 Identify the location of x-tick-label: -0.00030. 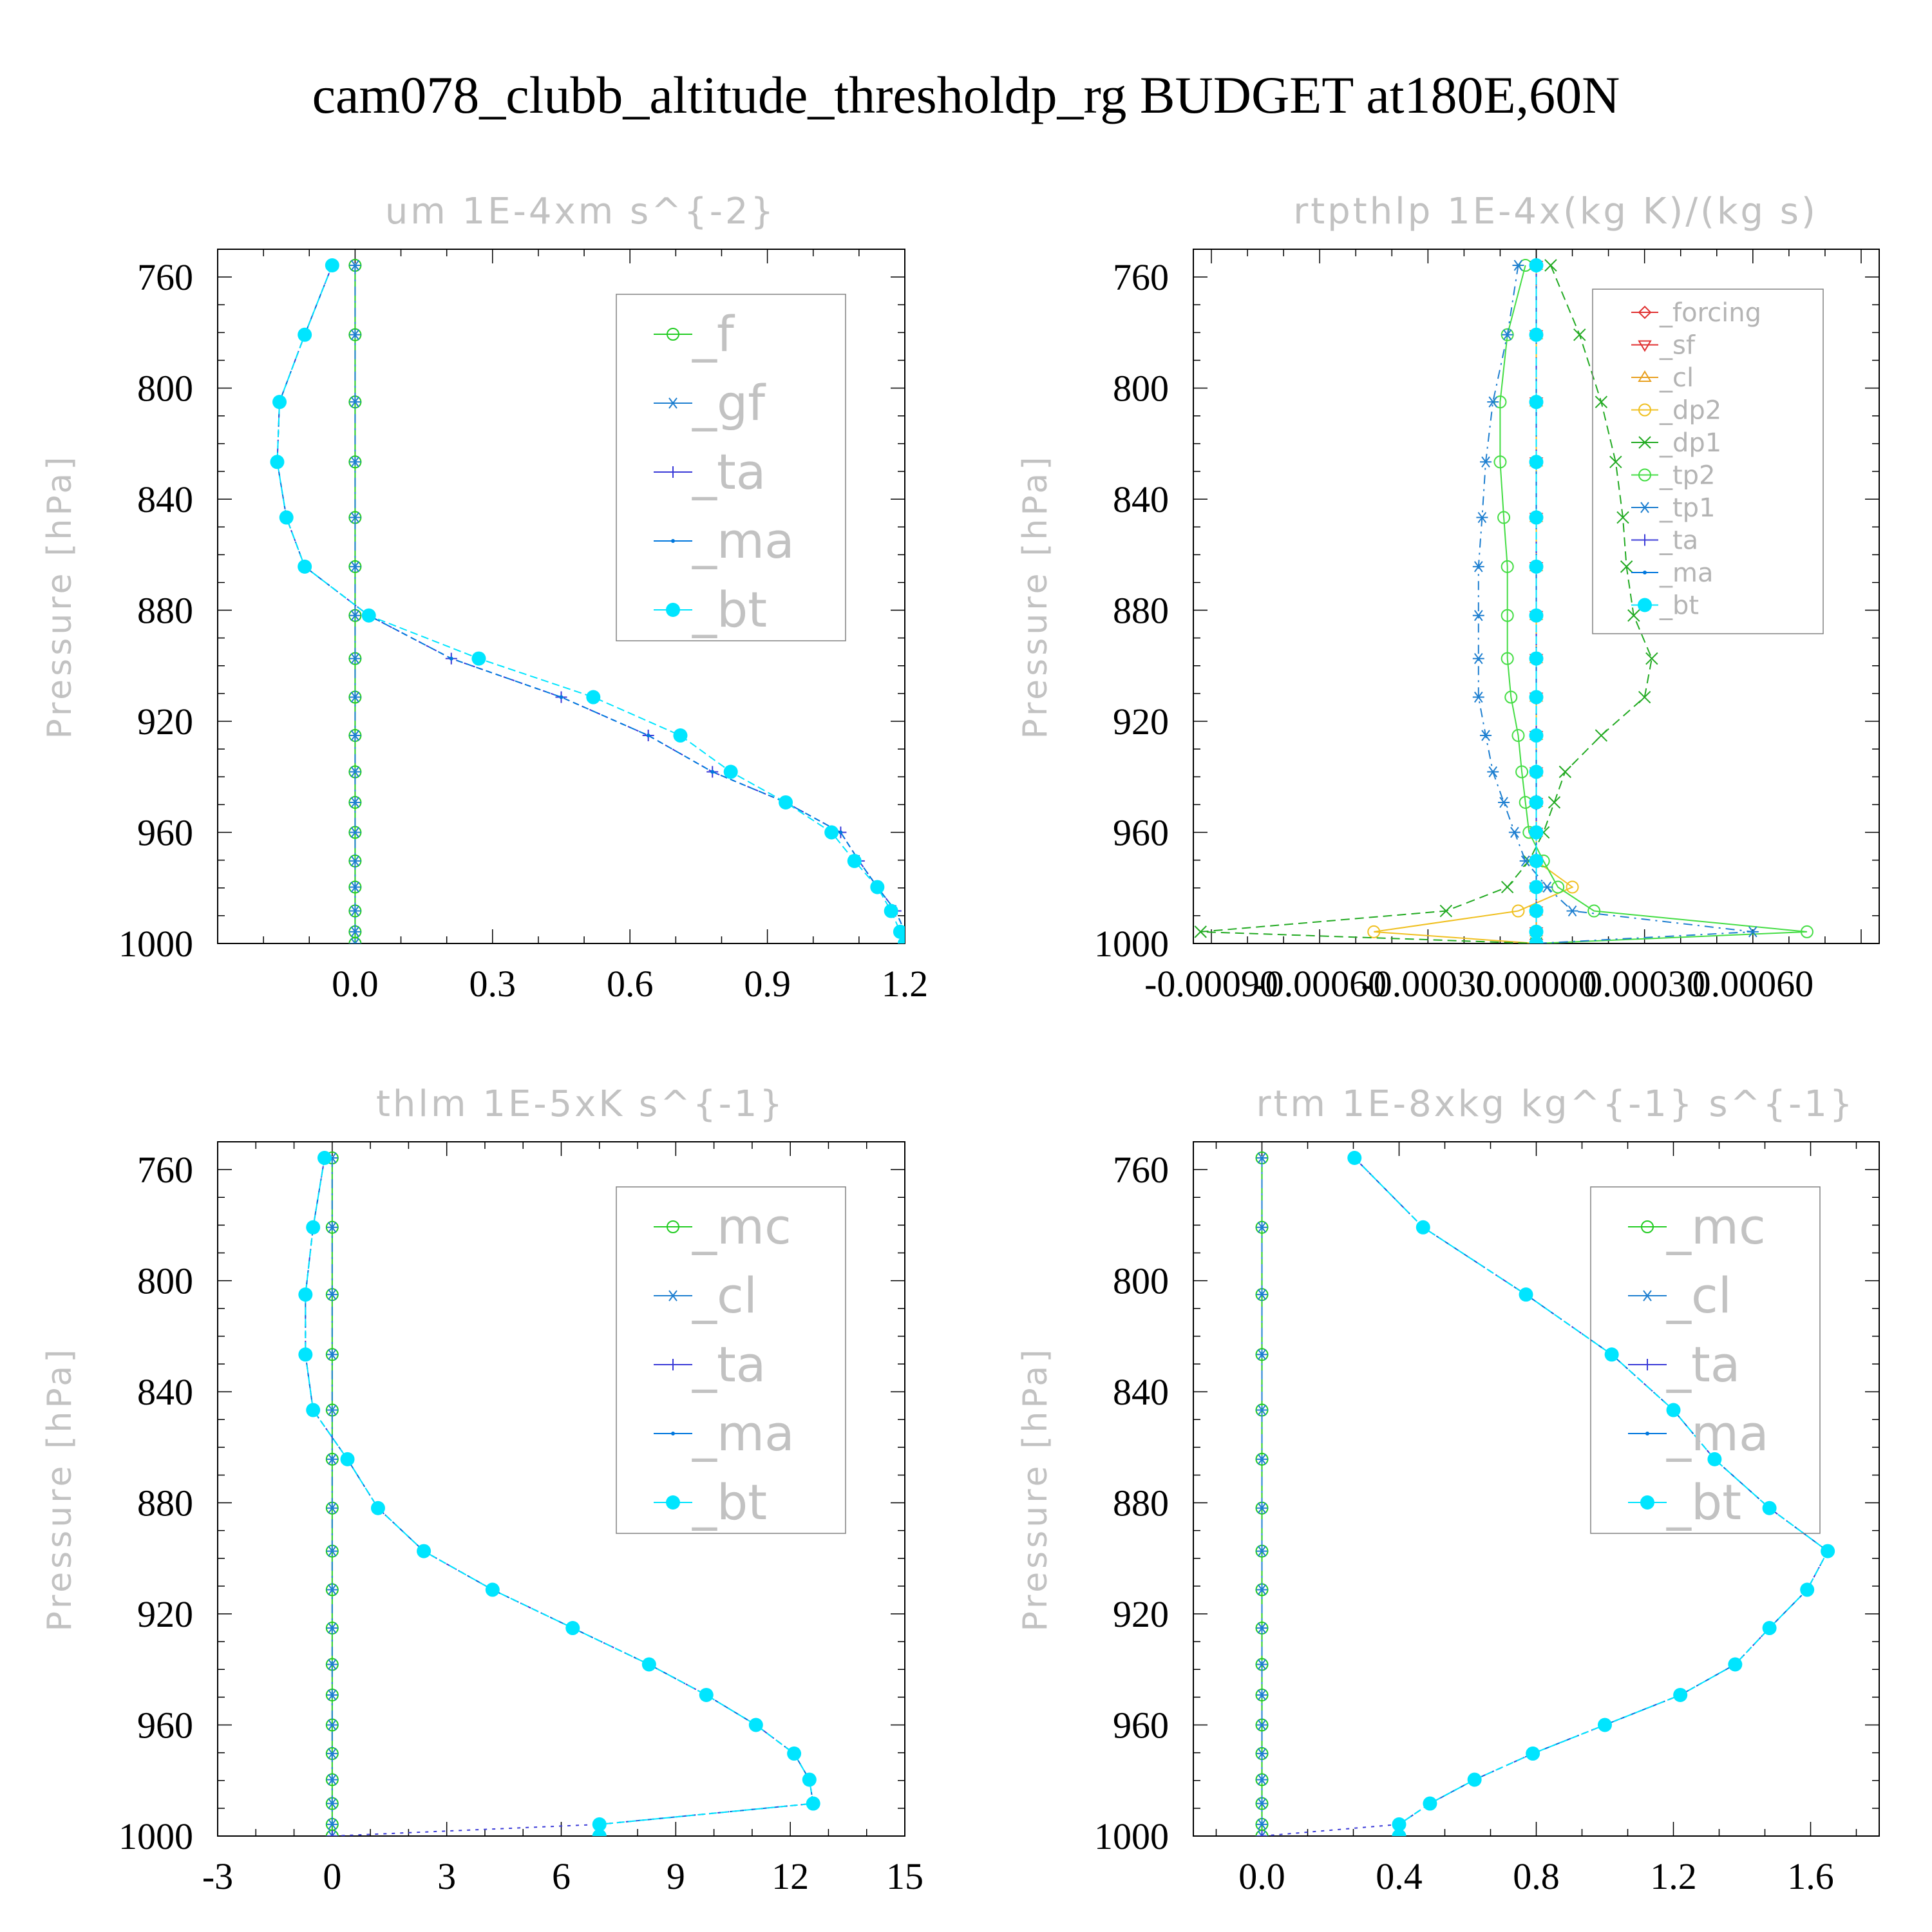
(1428, 984).